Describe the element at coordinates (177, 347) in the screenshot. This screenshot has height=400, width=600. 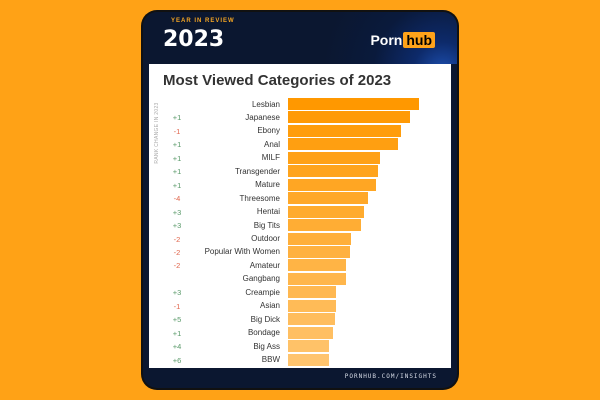
I see `rank-change: +4` at that location.